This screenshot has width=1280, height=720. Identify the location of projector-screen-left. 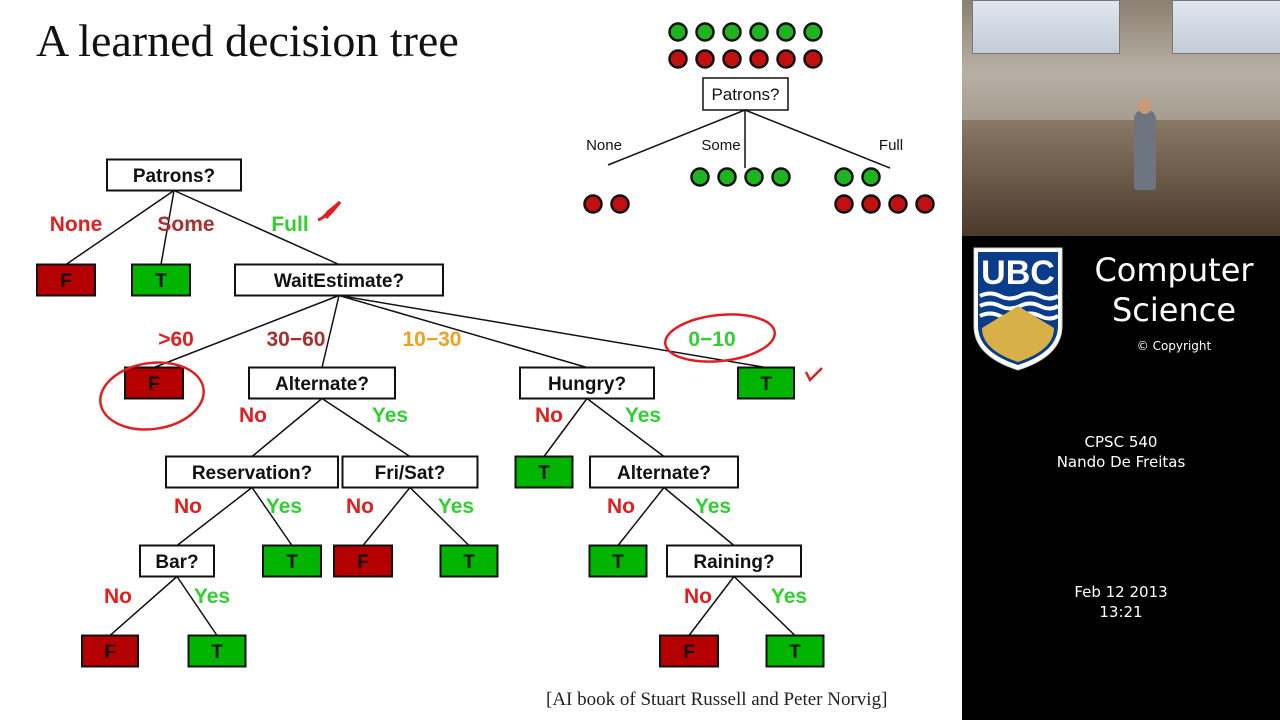
(1046, 27).